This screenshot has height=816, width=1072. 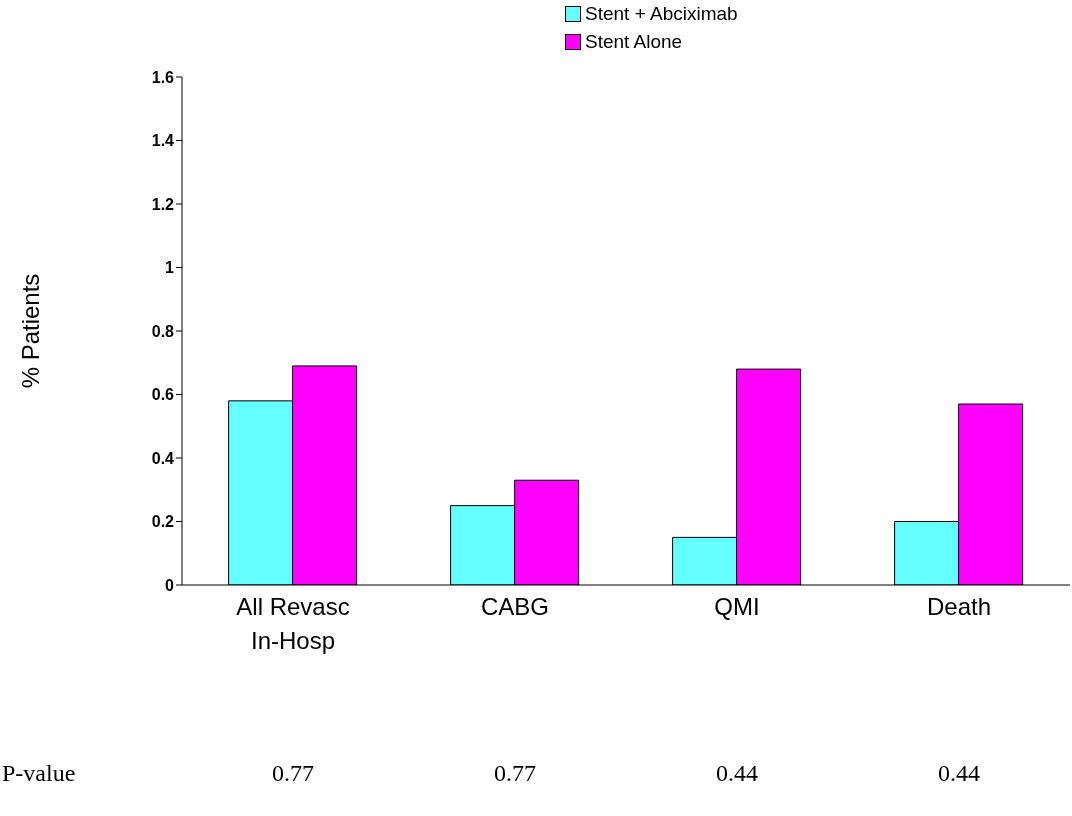 I want to click on y-tick-label: 0.2, so click(x=163, y=522).